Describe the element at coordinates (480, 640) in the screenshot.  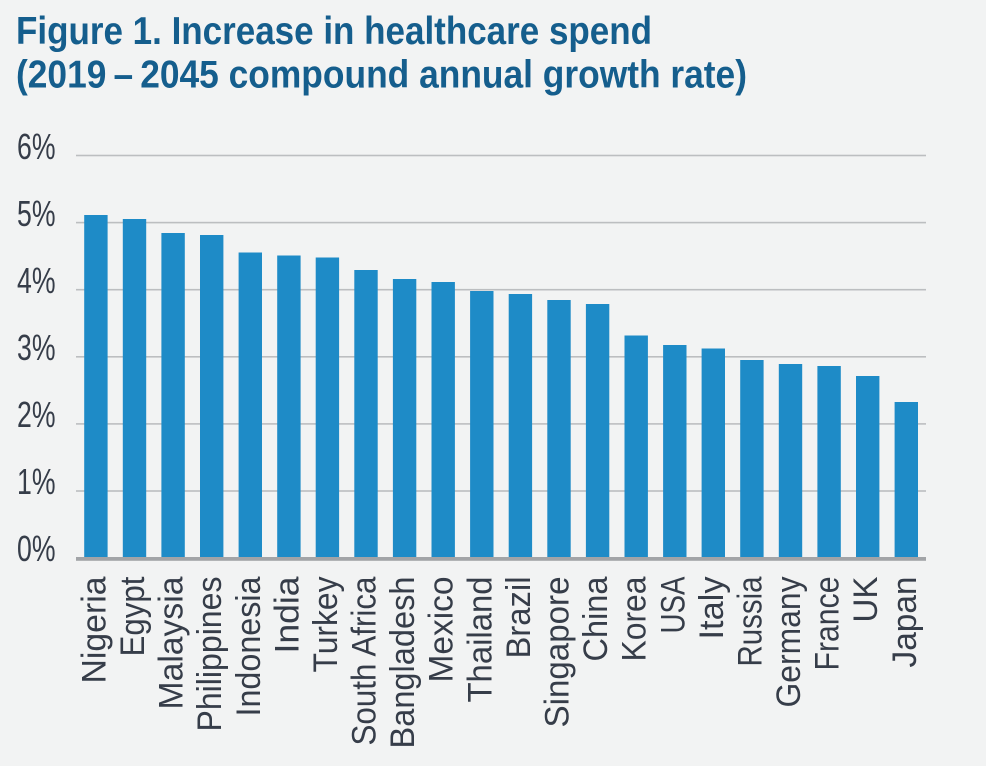
I see `svg-text: Thailand` at that location.